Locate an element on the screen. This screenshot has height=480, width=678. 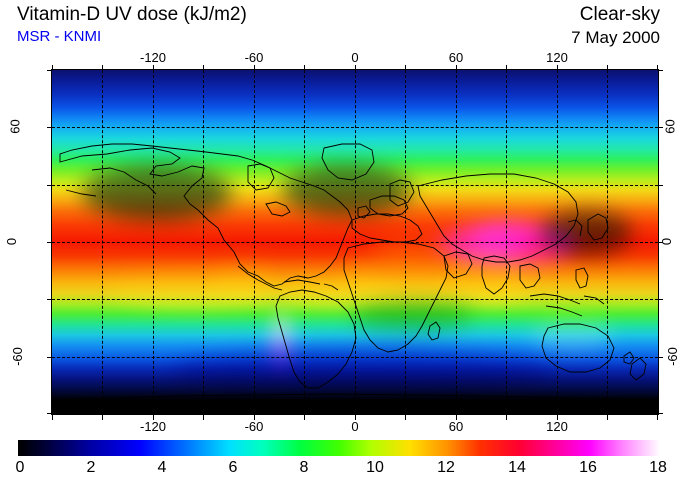
x-tick-label-top-1: -60 is located at coordinates (254, 57).